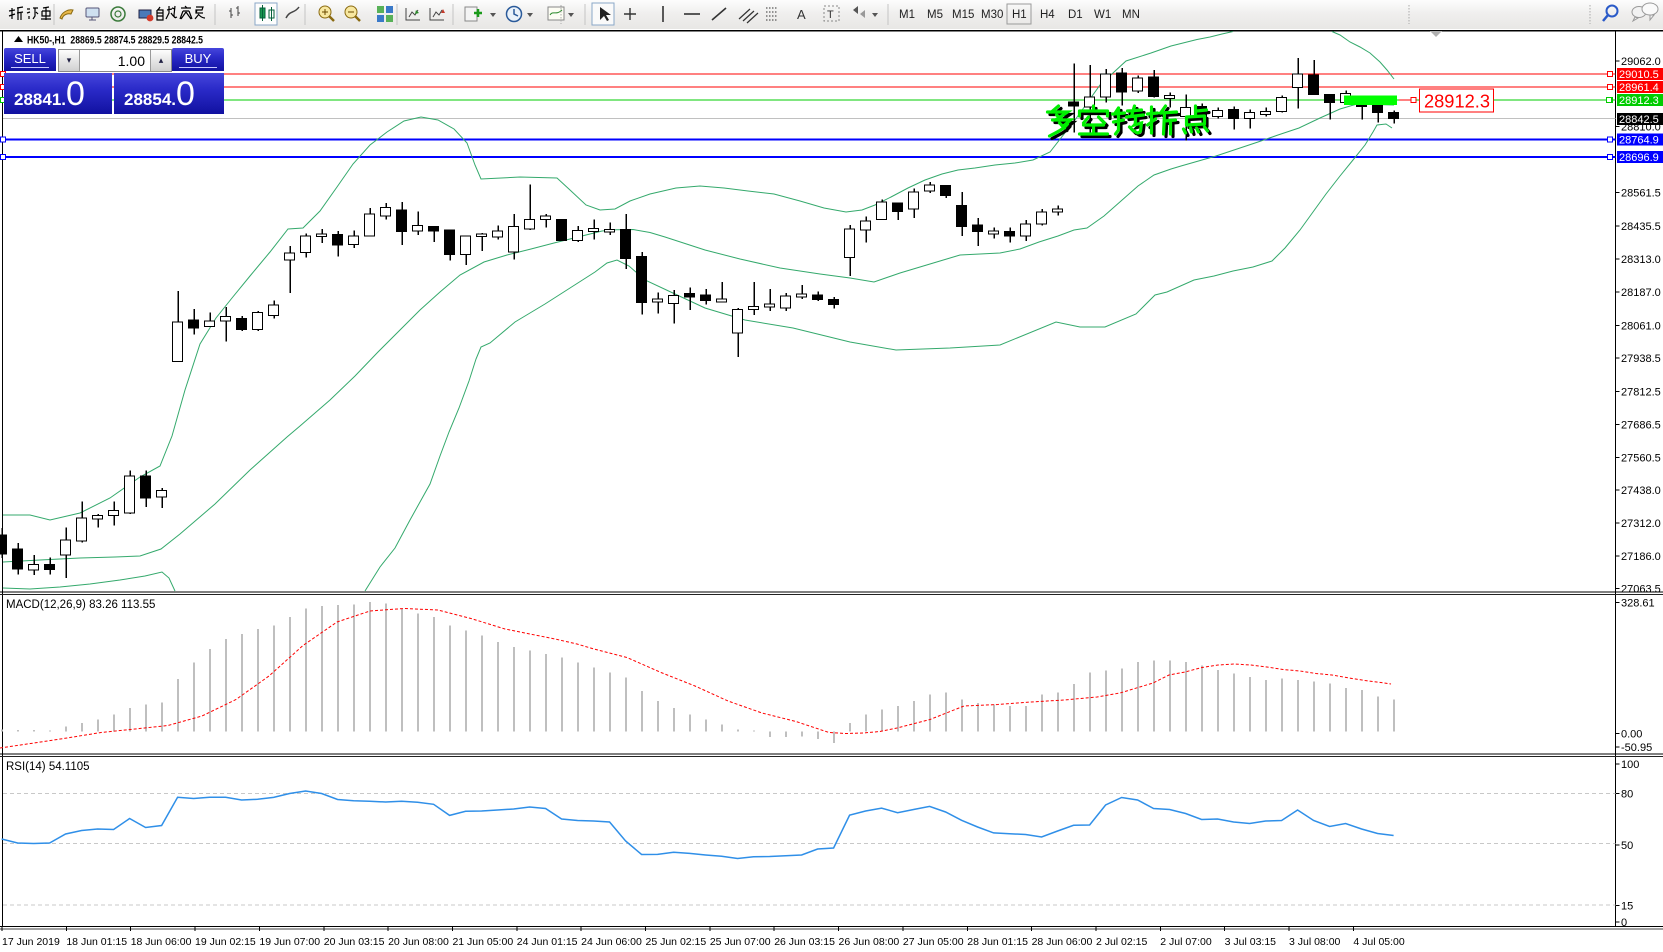  What do you see at coordinates (804, 942) in the screenshot?
I see `svg-text: 26 Jun 03:15` at bounding box center [804, 942].